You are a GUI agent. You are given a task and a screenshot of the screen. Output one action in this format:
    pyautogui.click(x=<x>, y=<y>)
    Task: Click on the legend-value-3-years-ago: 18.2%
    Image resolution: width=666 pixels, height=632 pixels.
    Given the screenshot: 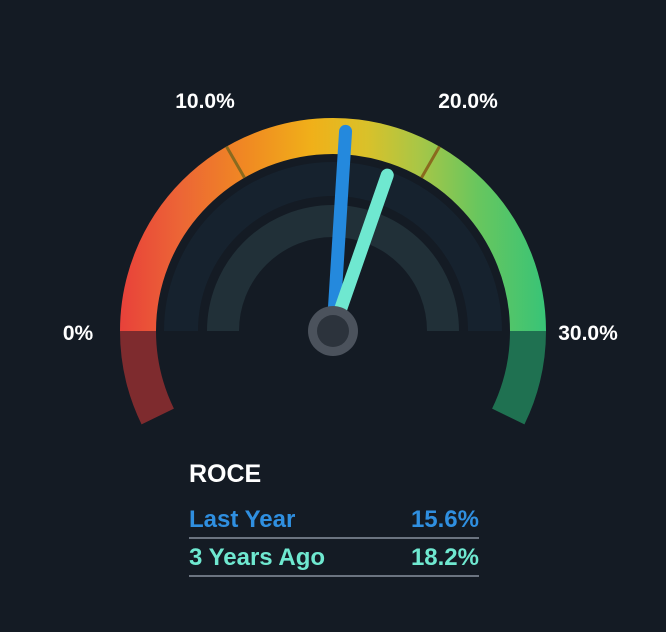 What is the action you would take?
    pyautogui.click(x=445, y=557)
    